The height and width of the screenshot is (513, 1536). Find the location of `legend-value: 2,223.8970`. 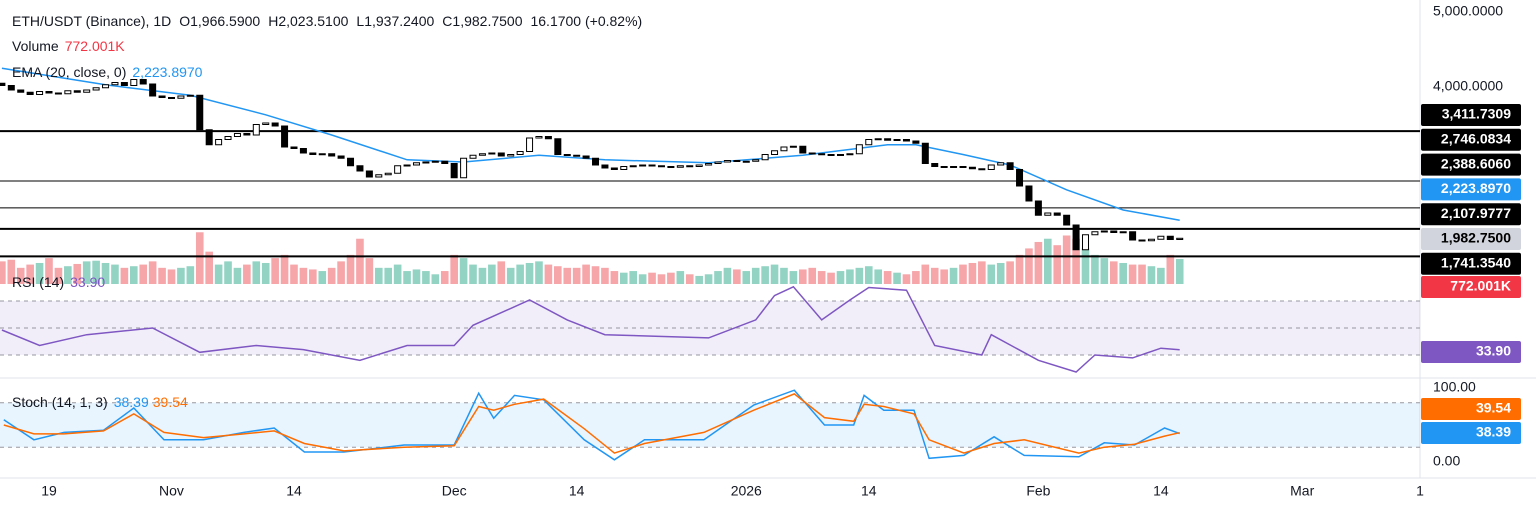

legend-value: 2,223.8970 is located at coordinates (167, 72).